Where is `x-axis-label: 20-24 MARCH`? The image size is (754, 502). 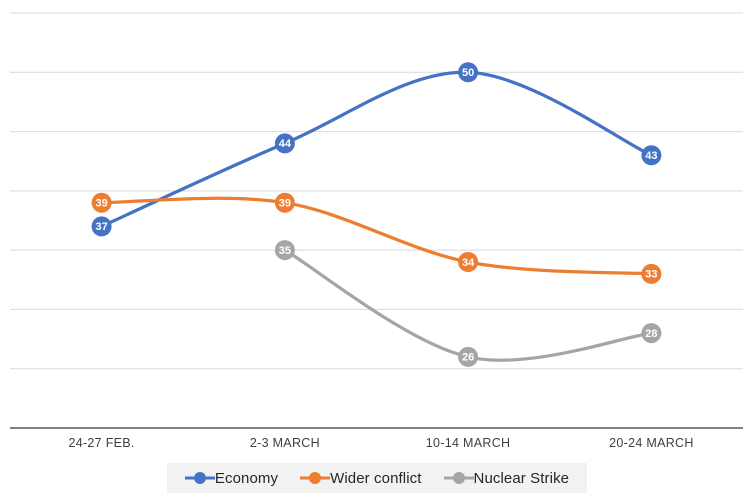
x-axis-label: 20-24 MARCH is located at coordinates (651, 443).